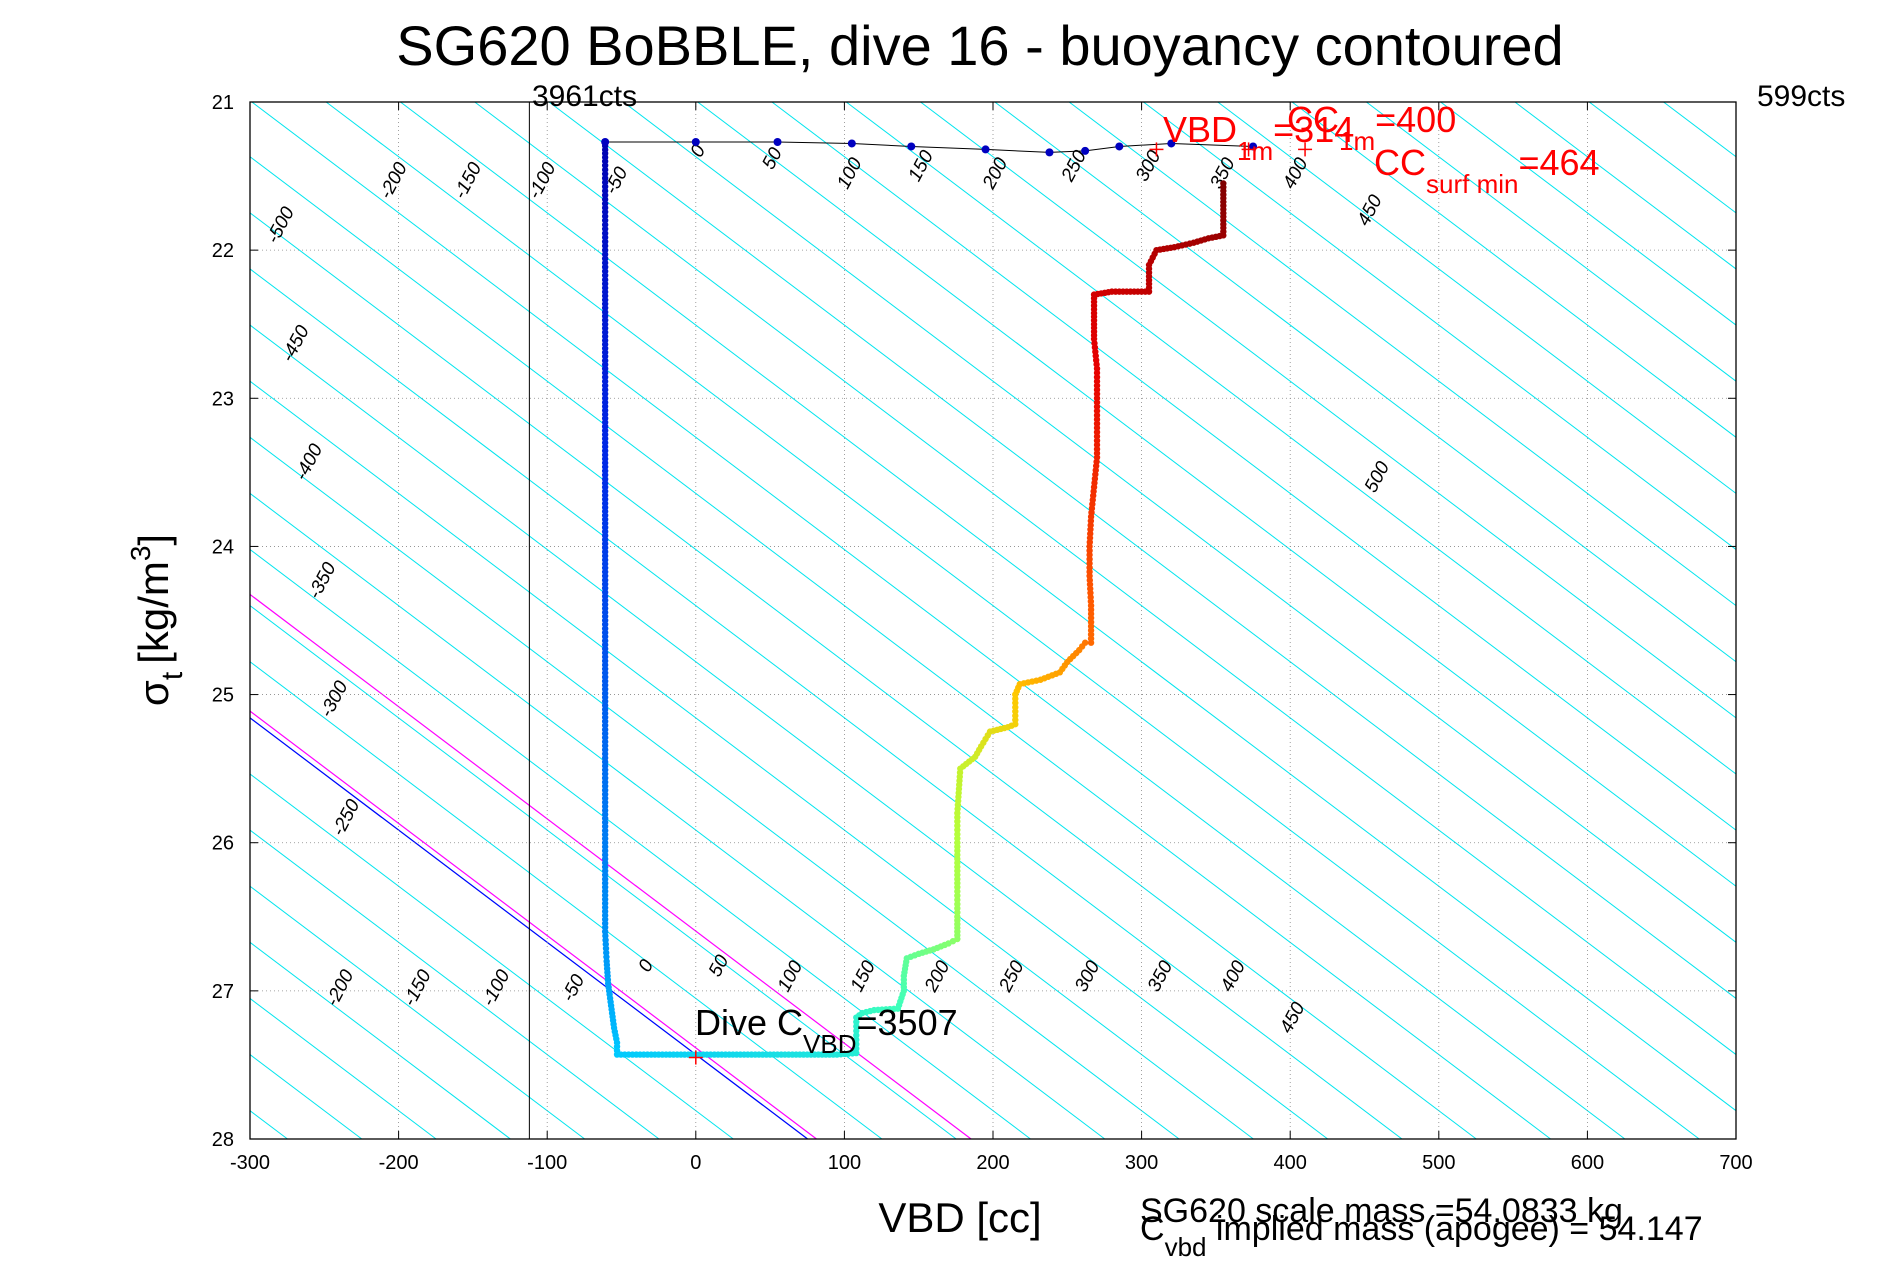 This screenshot has width=1891, height=1262. Describe the element at coordinates (223, 844) in the screenshot. I see `y-tick-label: 26` at that location.